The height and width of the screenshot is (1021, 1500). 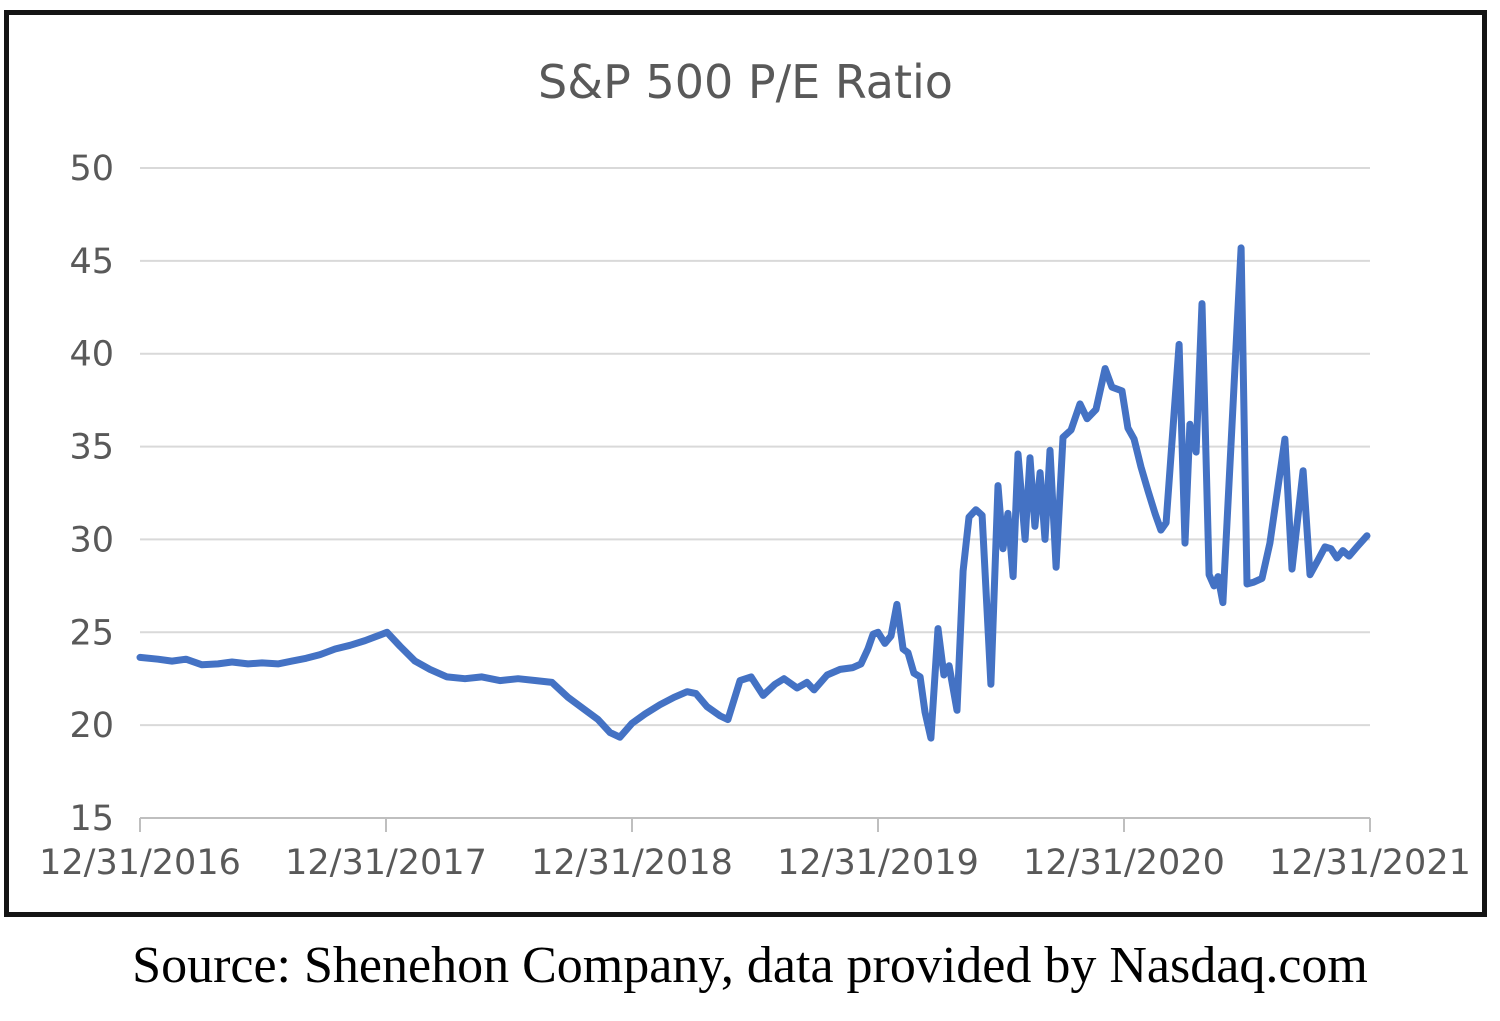 I want to click on svg-text: 12/31/2020, so click(x=1124, y=863).